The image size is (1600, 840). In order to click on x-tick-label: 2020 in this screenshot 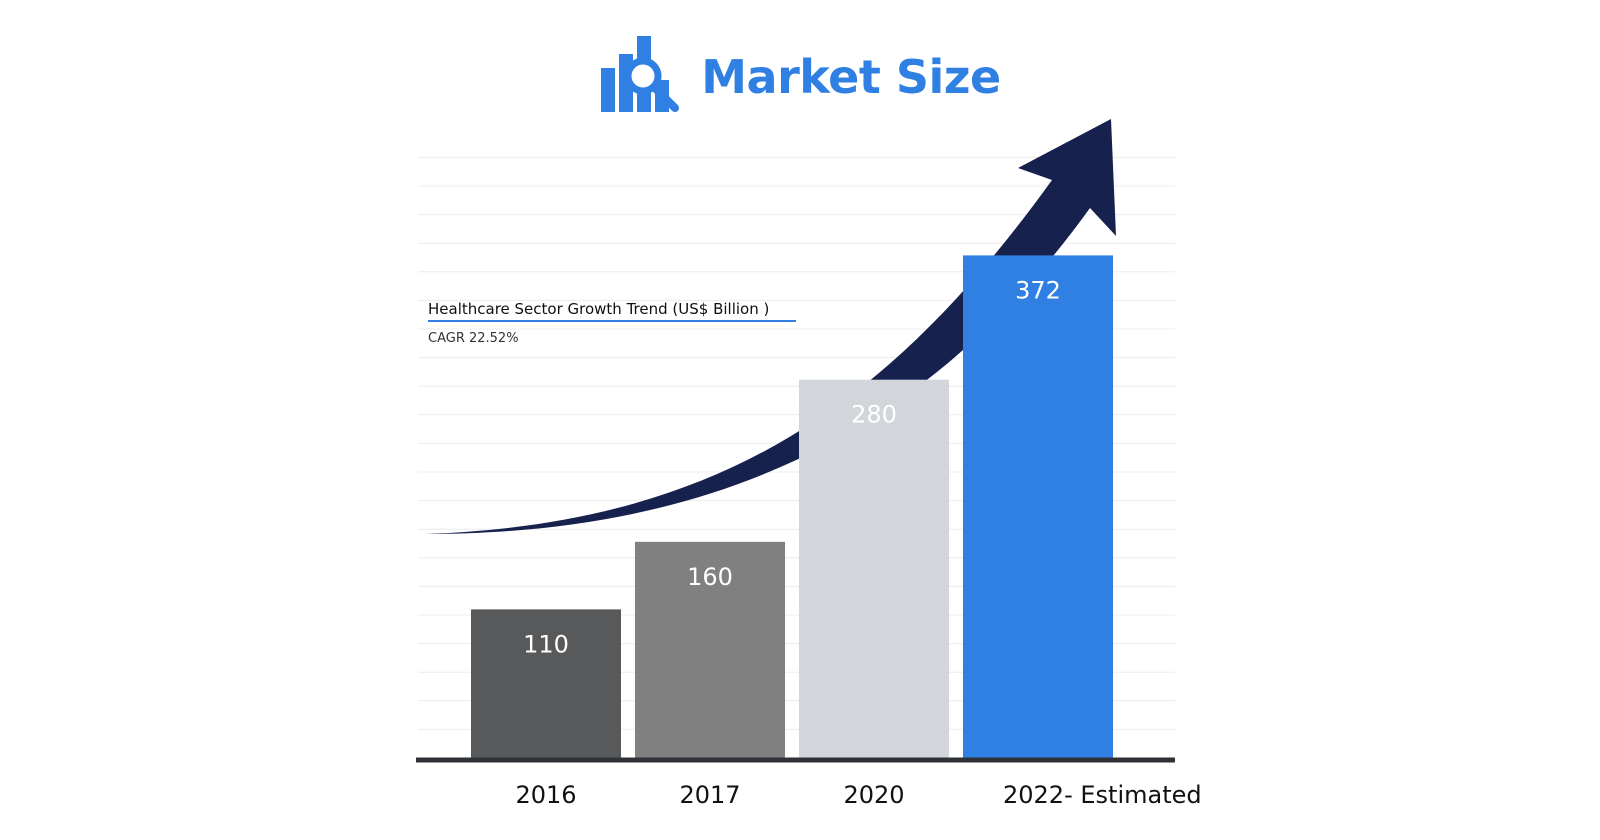, I will do `click(873, 795)`.